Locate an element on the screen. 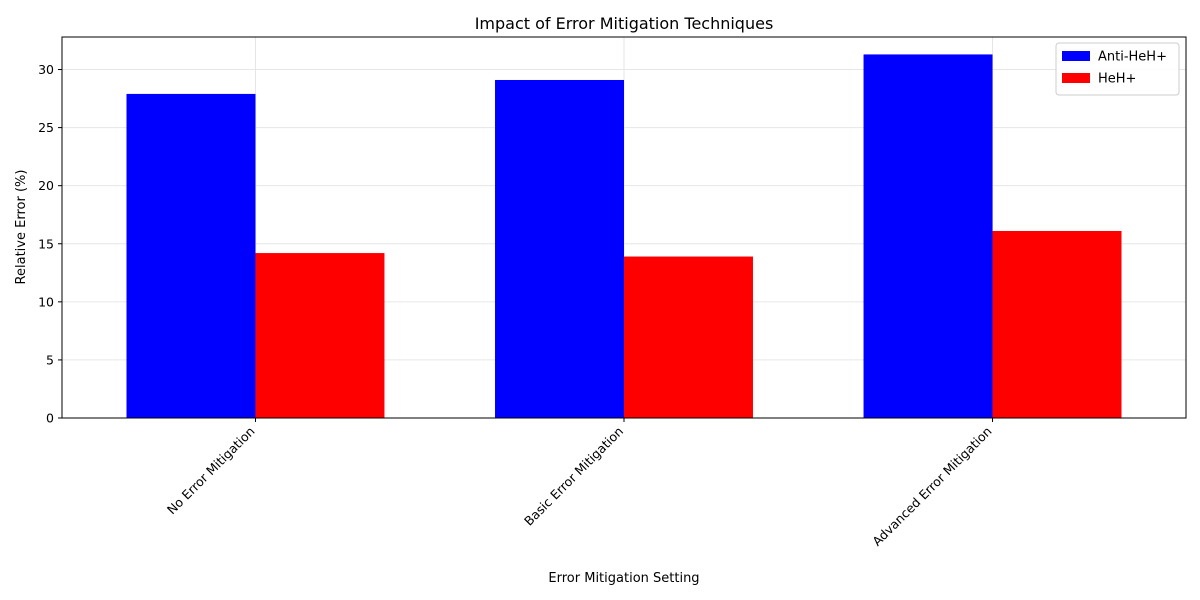 Image resolution: width=1200 pixels, height=600 pixels. y-axis-label: Relative Error (%) is located at coordinates (21, 227).